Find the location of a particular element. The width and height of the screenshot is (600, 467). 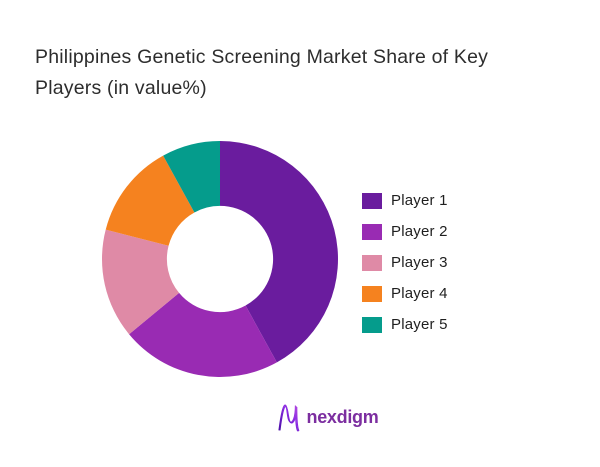

nexdigm-logo-inner: nexdigm is located at coordinates (327, 417).